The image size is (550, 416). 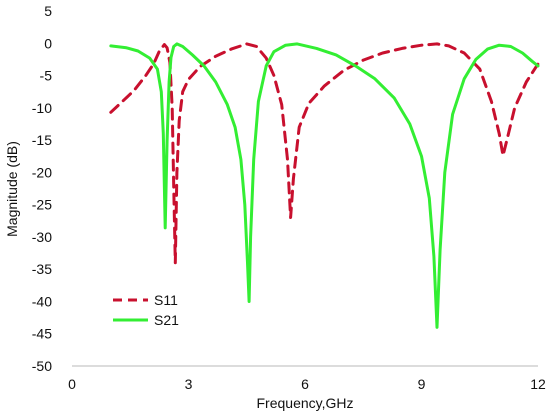 I want to click on y-tick-label: -5, so click(x=46, y=76).